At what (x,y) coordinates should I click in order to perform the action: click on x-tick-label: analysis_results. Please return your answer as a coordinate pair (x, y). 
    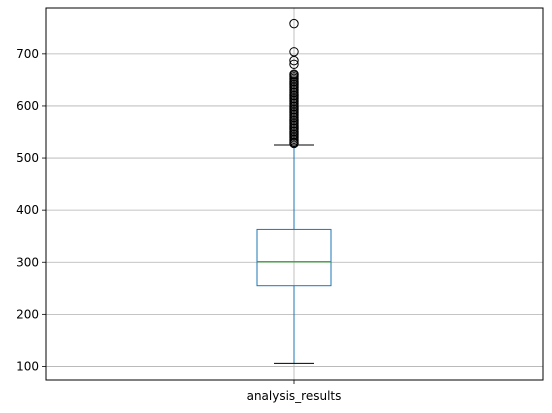
    Looking at the image, I should click on (294, 396).